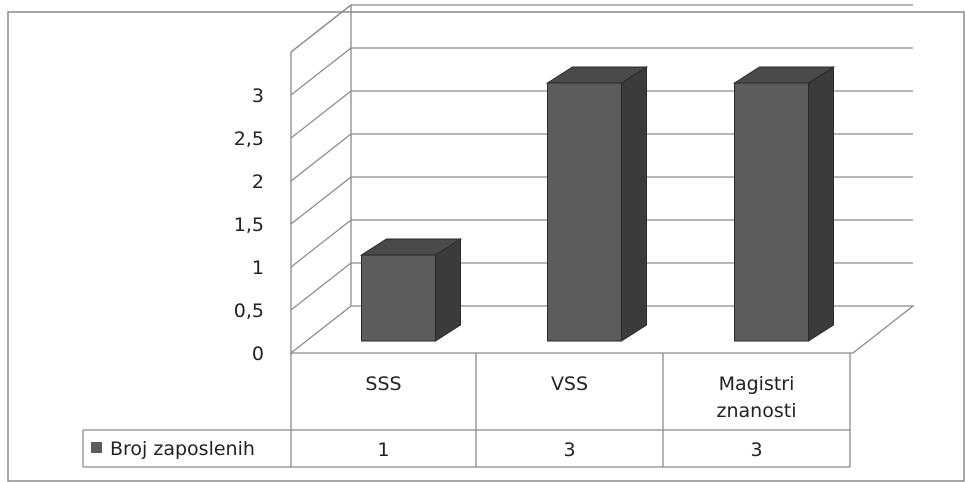 The height and width of the screenshot is (482, 965). What do you see at coordinates (182, 449) in the screenshot?
I see `legend-label: Broj zaposlenih` at bounding box center [182, 449].